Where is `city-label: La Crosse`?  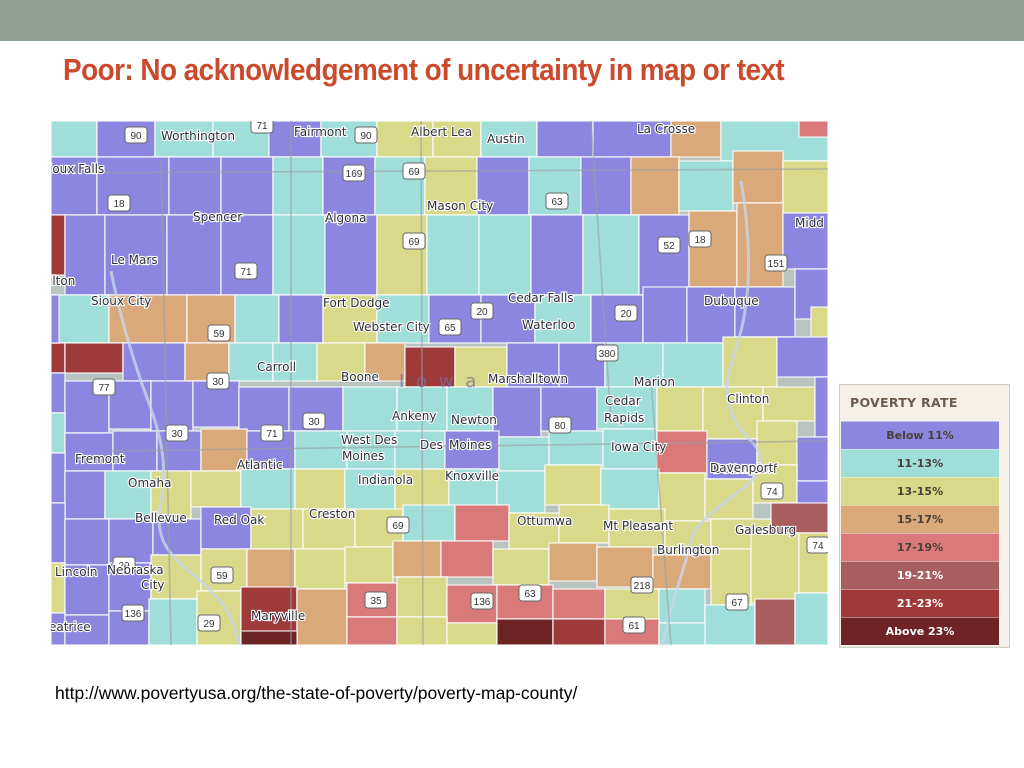 city-label: La Crosse is located at coordinates (666, 129).